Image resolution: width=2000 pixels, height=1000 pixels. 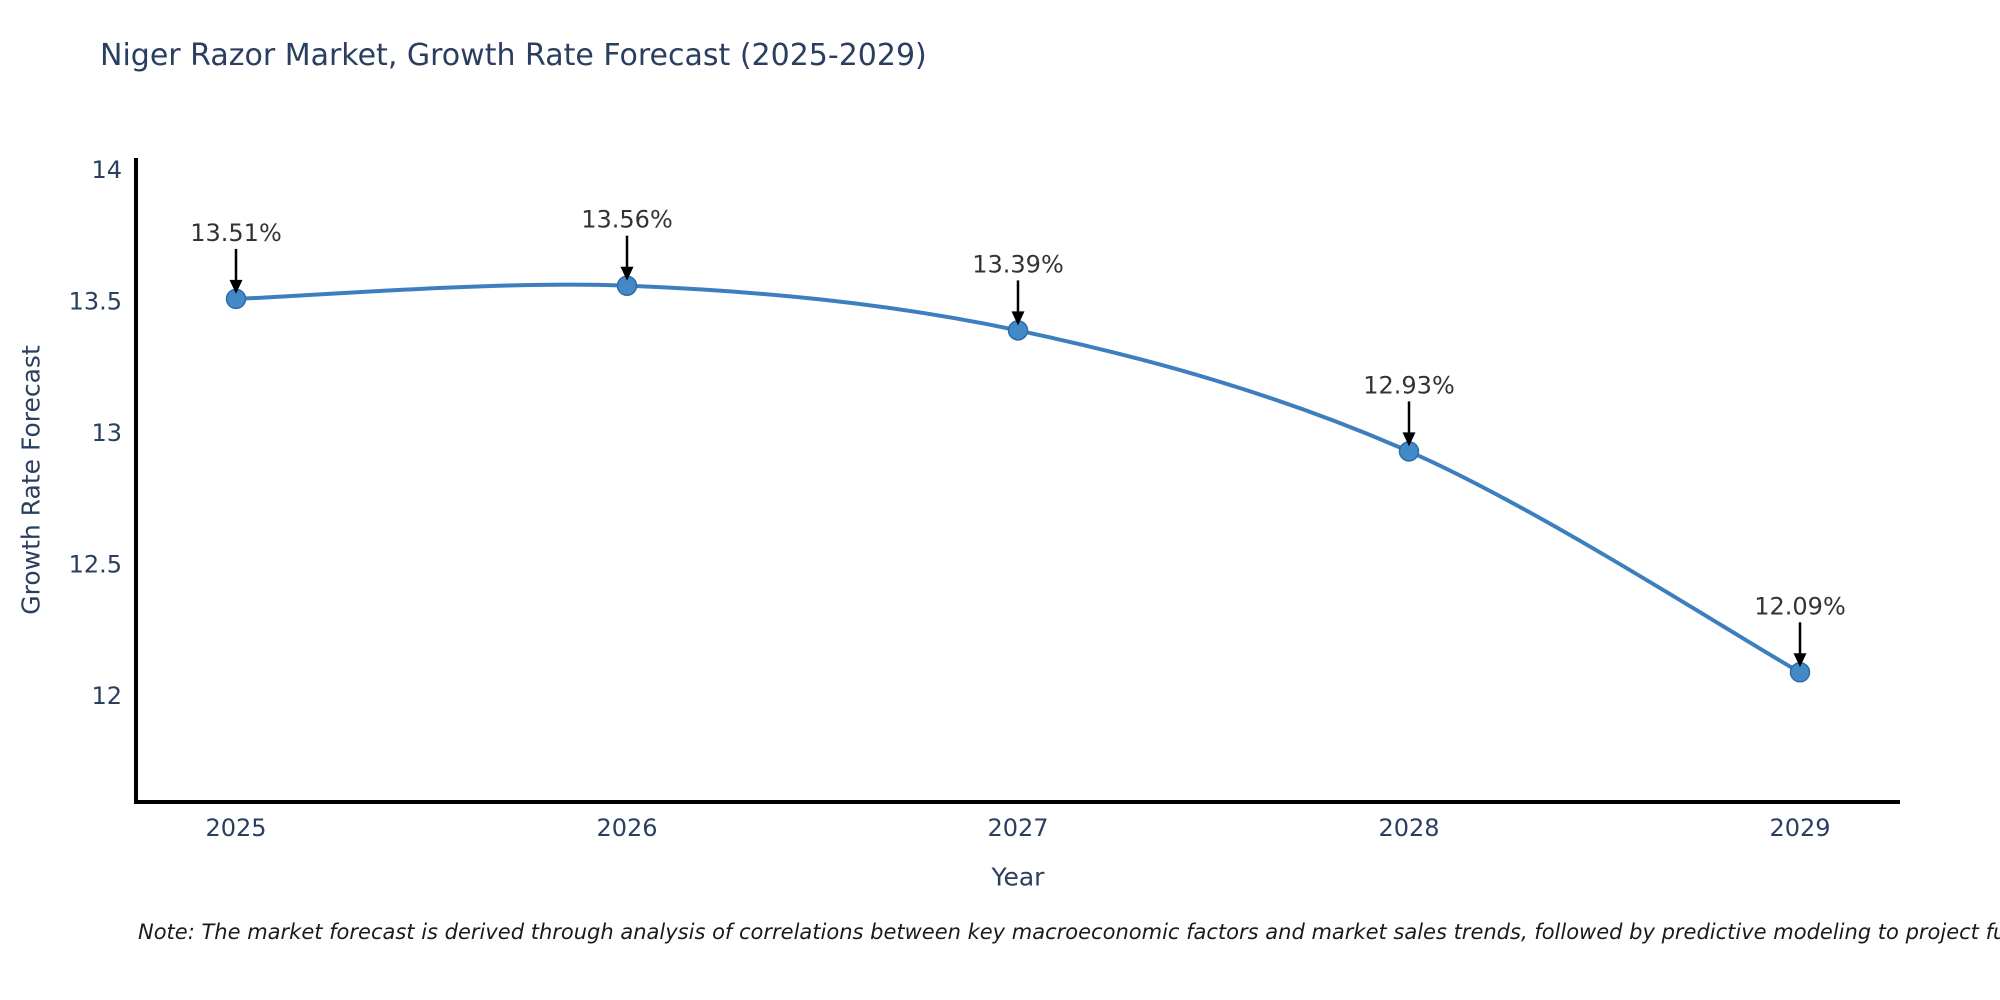 I want to click on y-tick-label: 12.5, so click(x=95, y=565).